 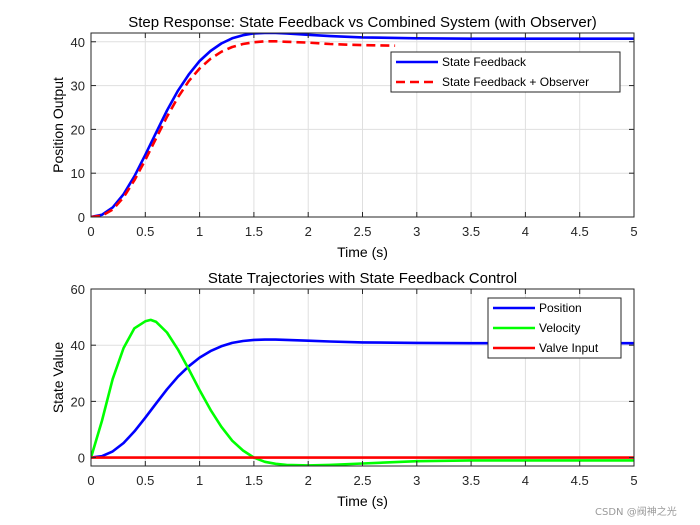 What do you see at coordinates (560, 308) in the screenshot?
I see `legend-label-position: Position` at bounding box center [560, 308].